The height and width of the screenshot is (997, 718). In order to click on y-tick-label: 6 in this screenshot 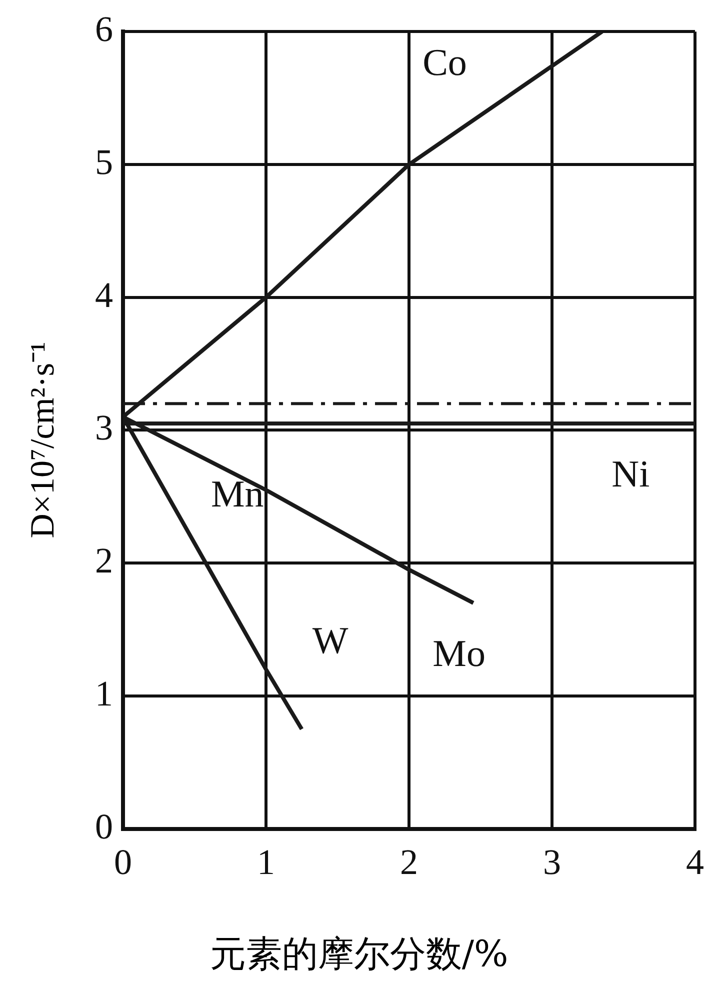, I will do `click(104, 29)`.